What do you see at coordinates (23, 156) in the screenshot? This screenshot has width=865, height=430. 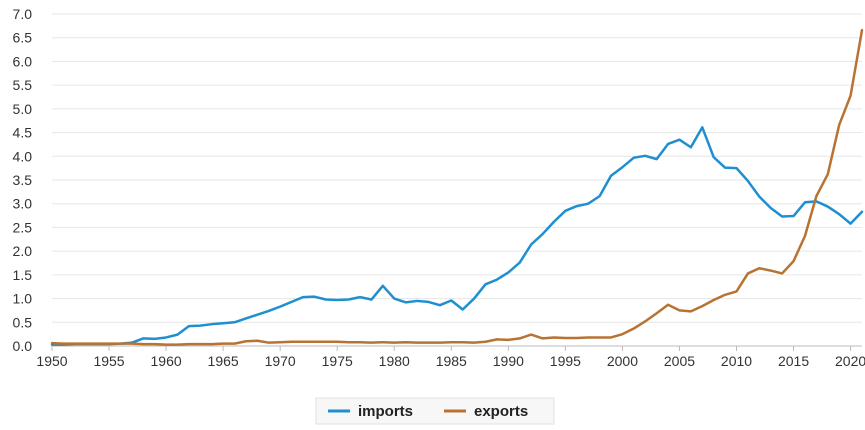 I see `y-tick-label: 4.0` at bounding box center [23, 156].